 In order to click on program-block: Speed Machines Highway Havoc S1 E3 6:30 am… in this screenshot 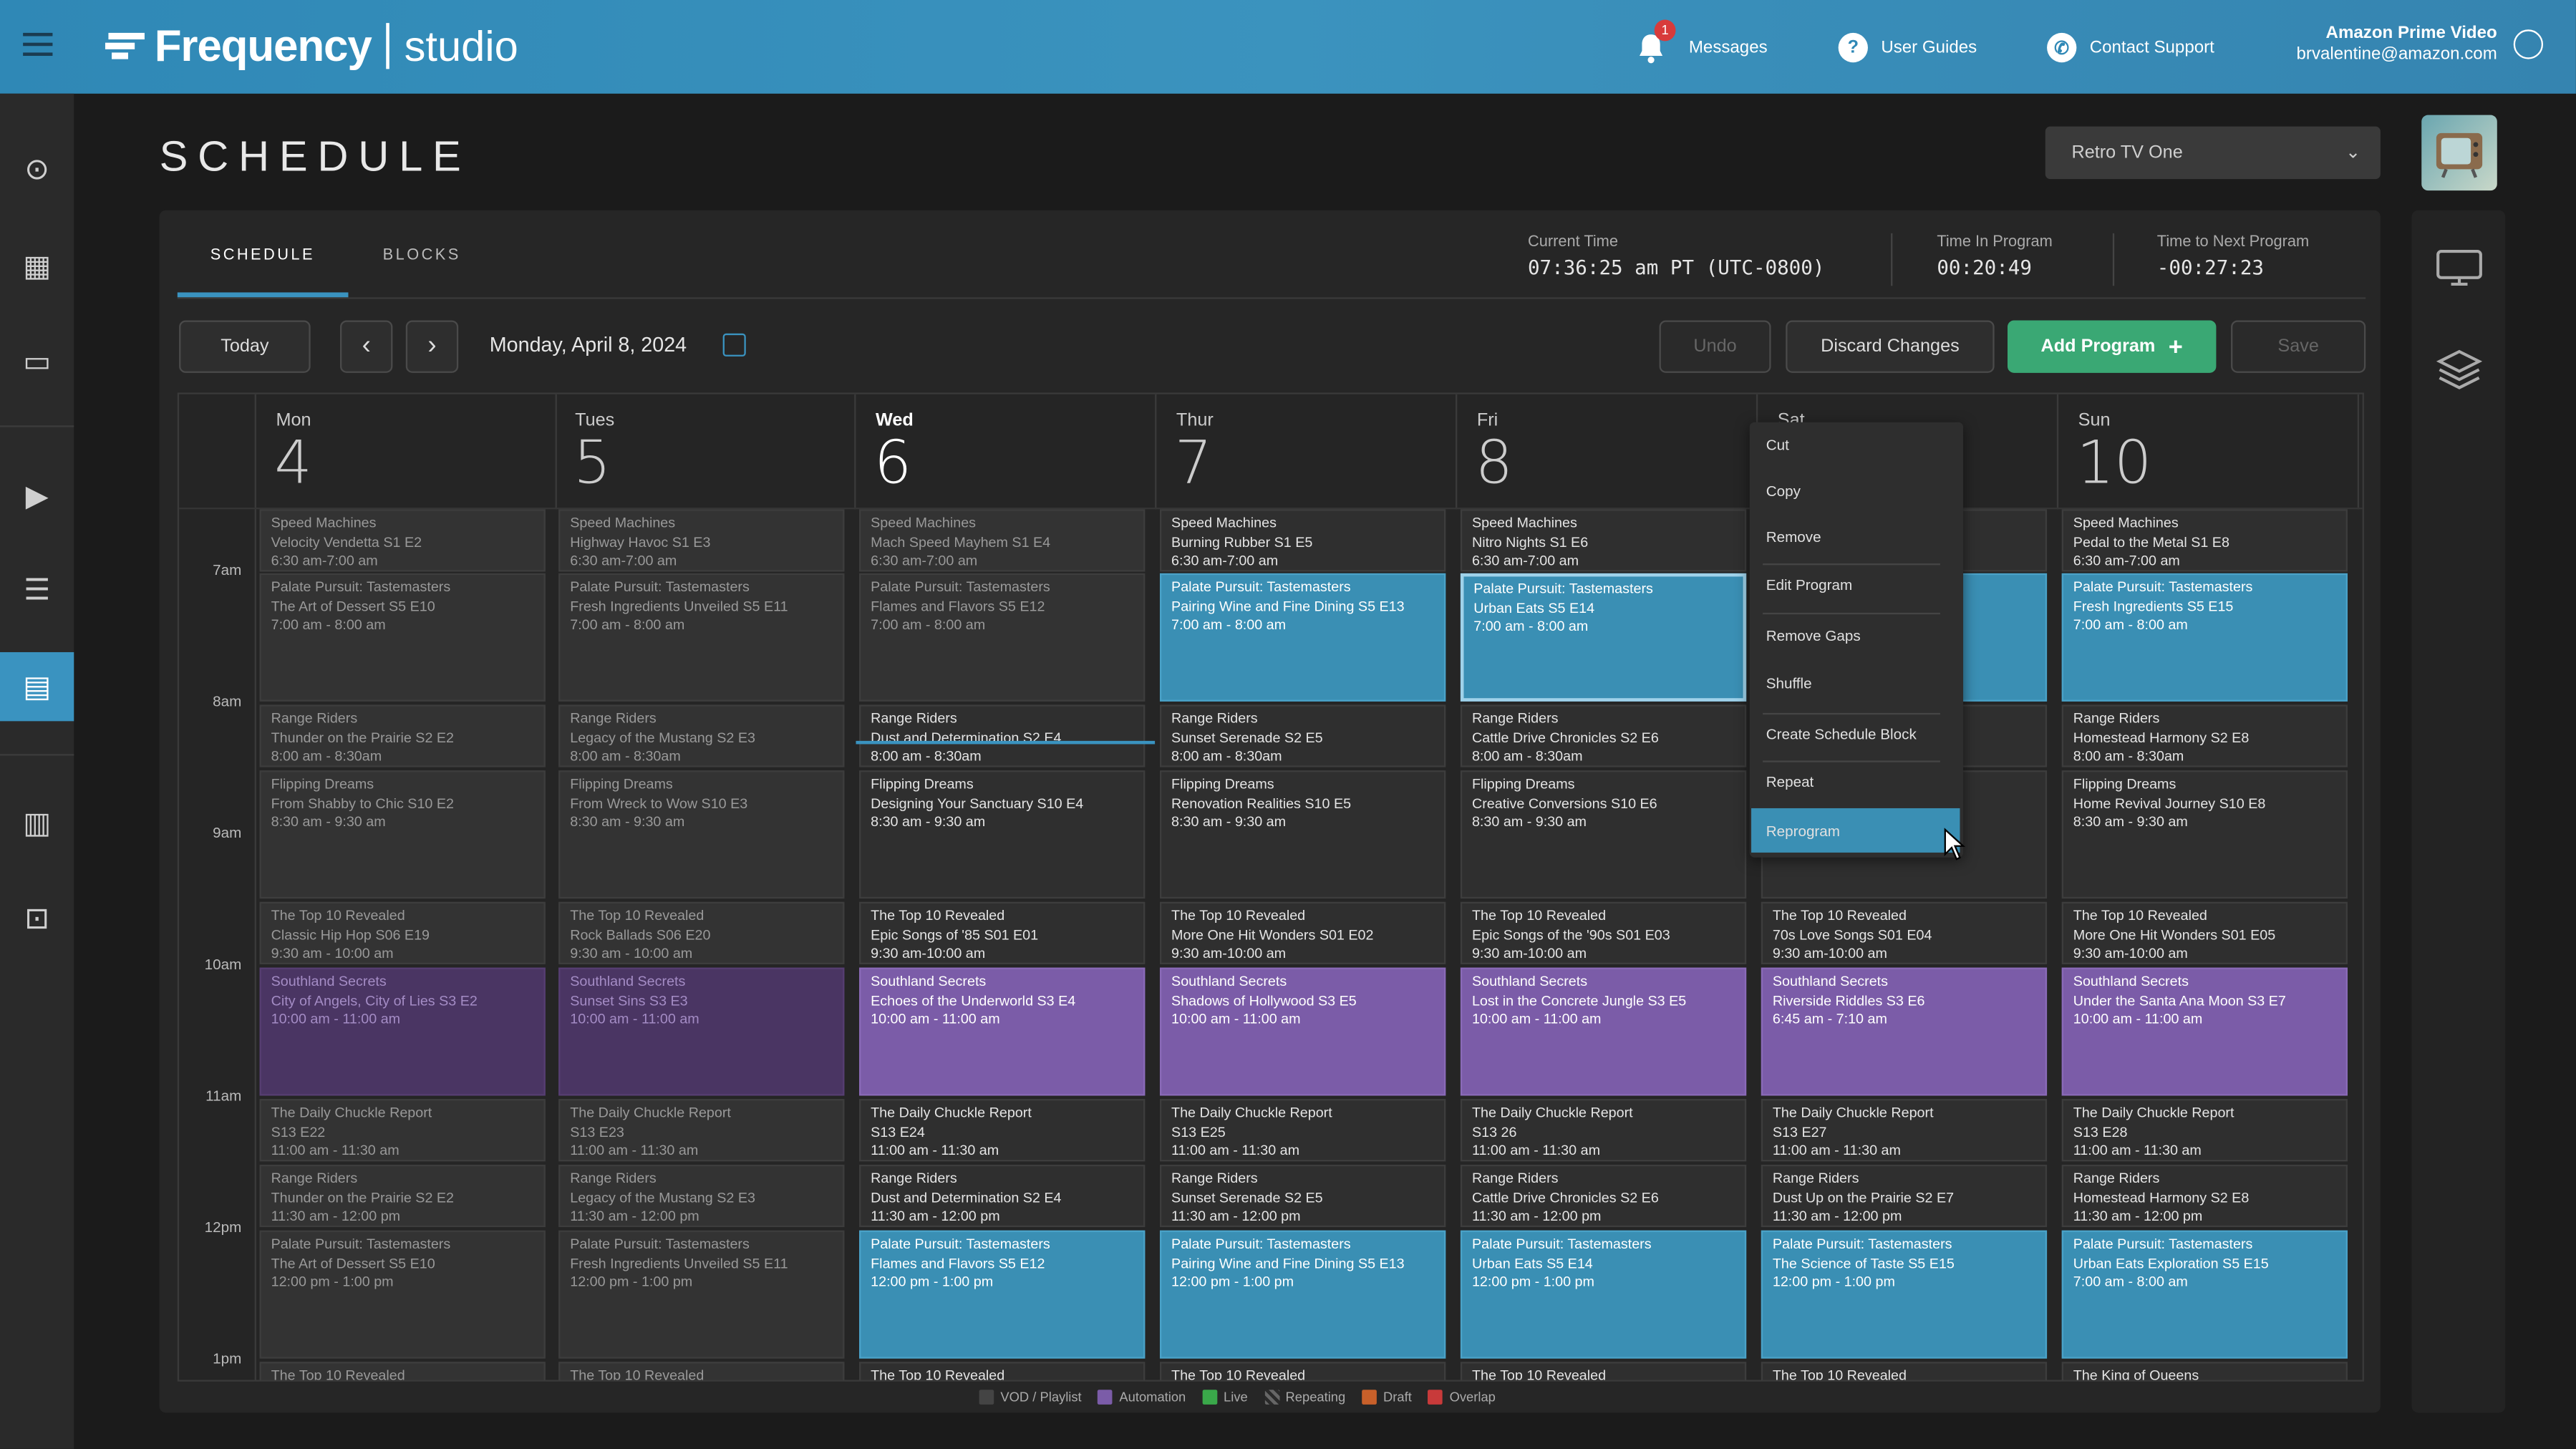, I will do `click(702, 540)`.